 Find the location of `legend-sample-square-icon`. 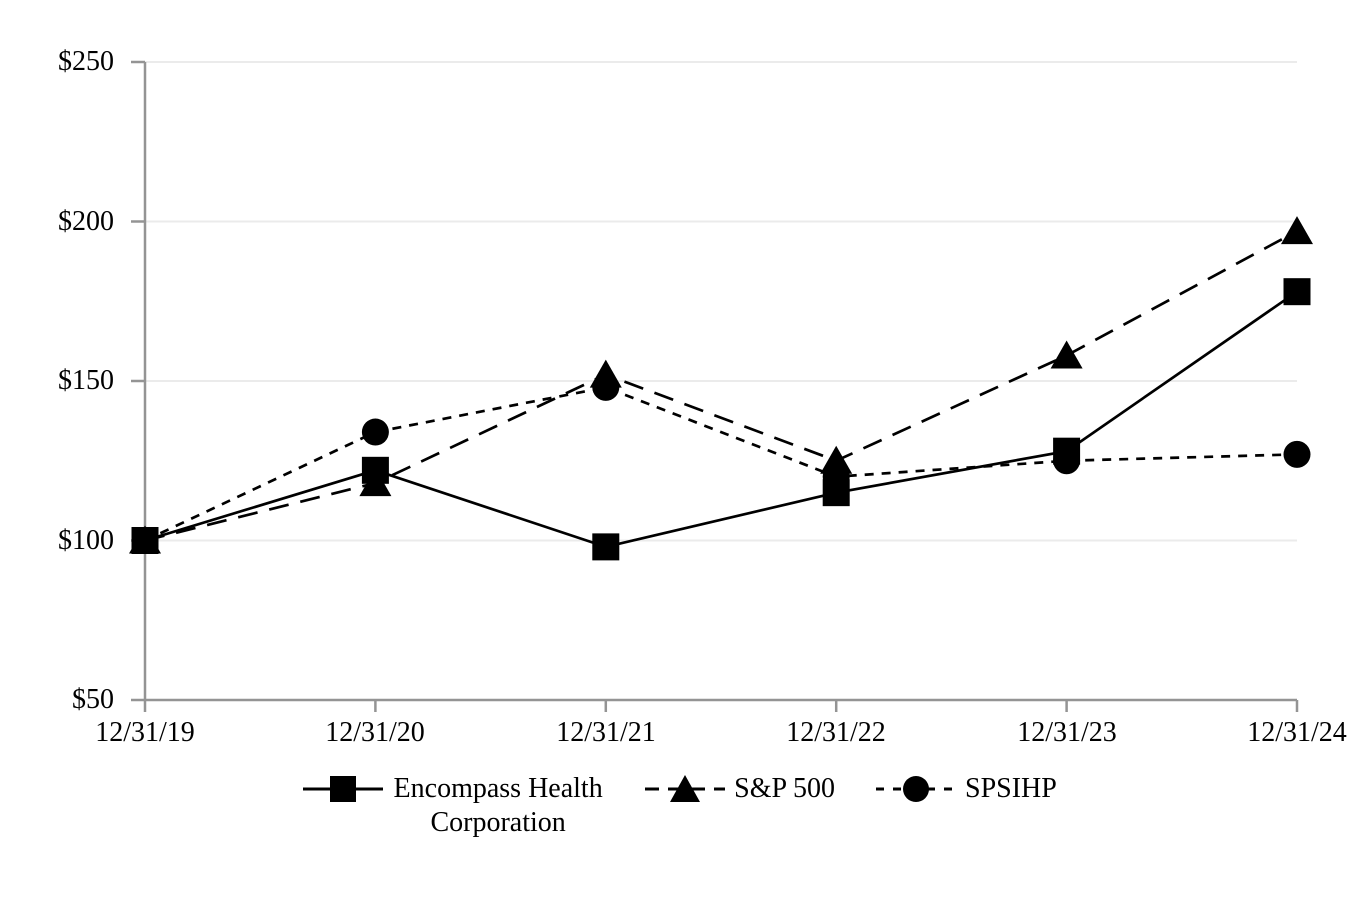

legend-sample-square-icon is located at coordinates (343, 789).